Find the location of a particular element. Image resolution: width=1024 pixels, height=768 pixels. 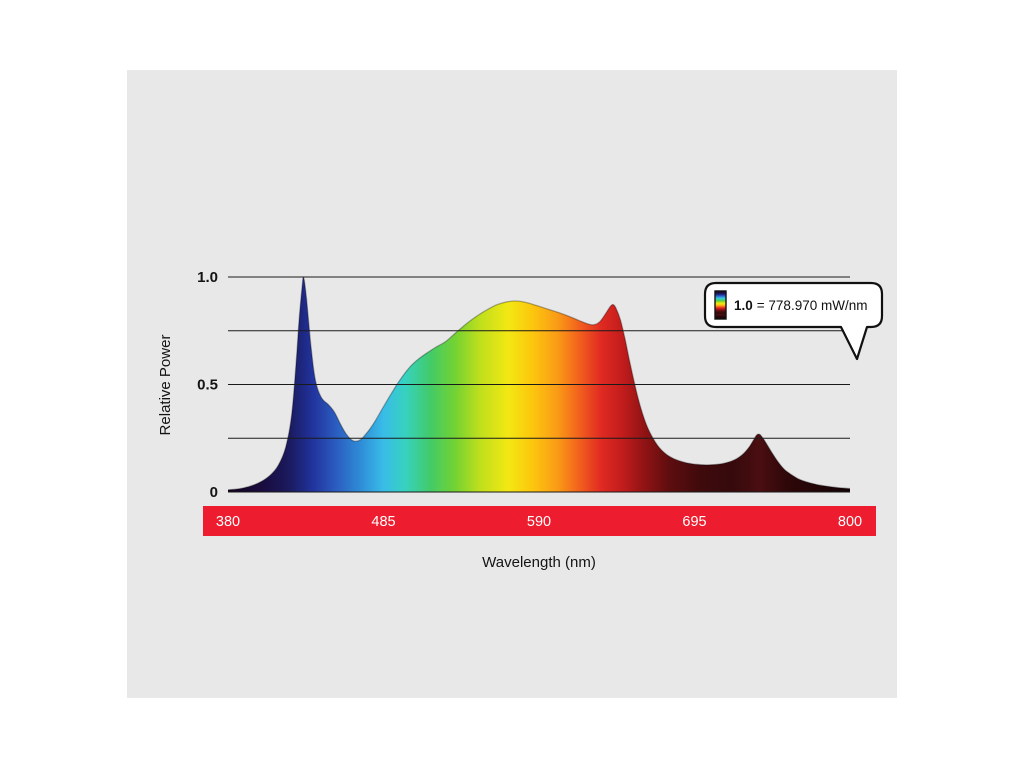

callout-label: 1.0 = 778.970 mW/nm is located at coordinates (800, 305).